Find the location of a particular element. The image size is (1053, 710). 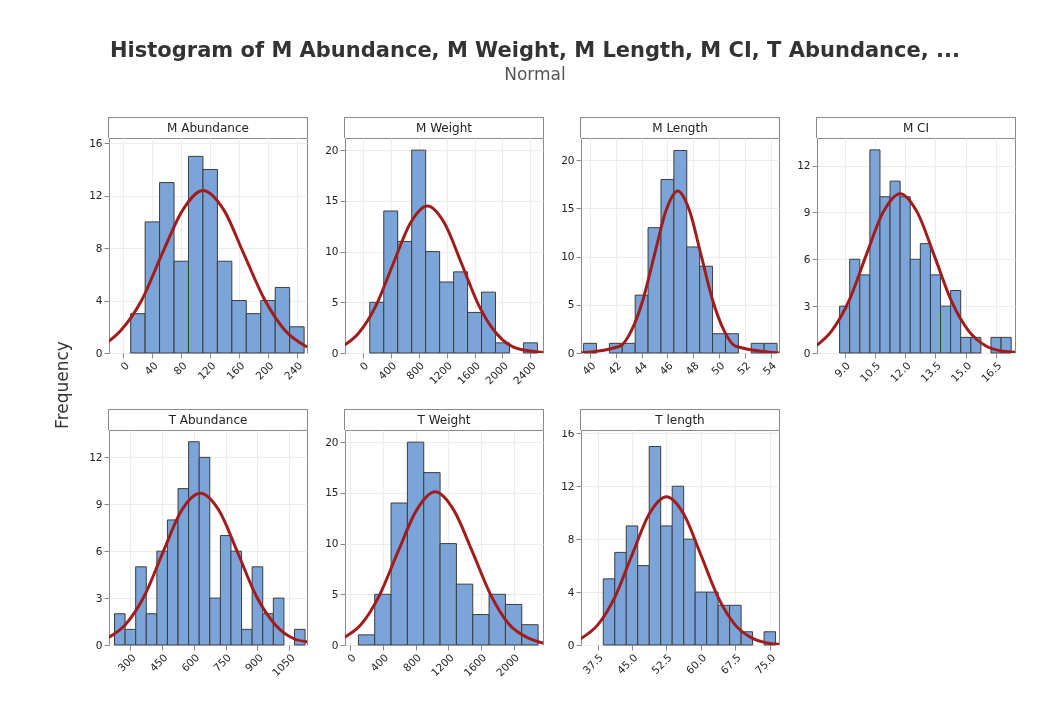

text: Normal is located at coordinates (535, 74).